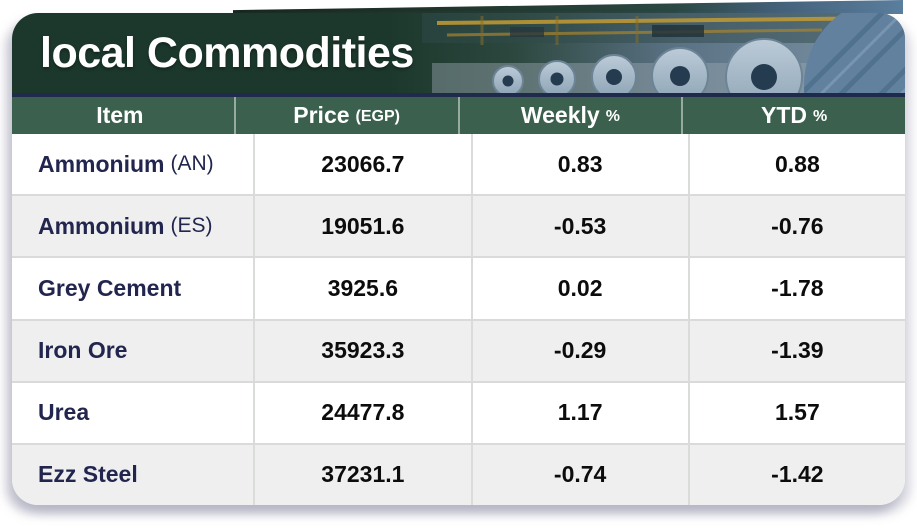  What do you see at coordinates (110, 287) in the screenshot?
I see `item-name: Grey Cement` at bounding box center [110, 287].